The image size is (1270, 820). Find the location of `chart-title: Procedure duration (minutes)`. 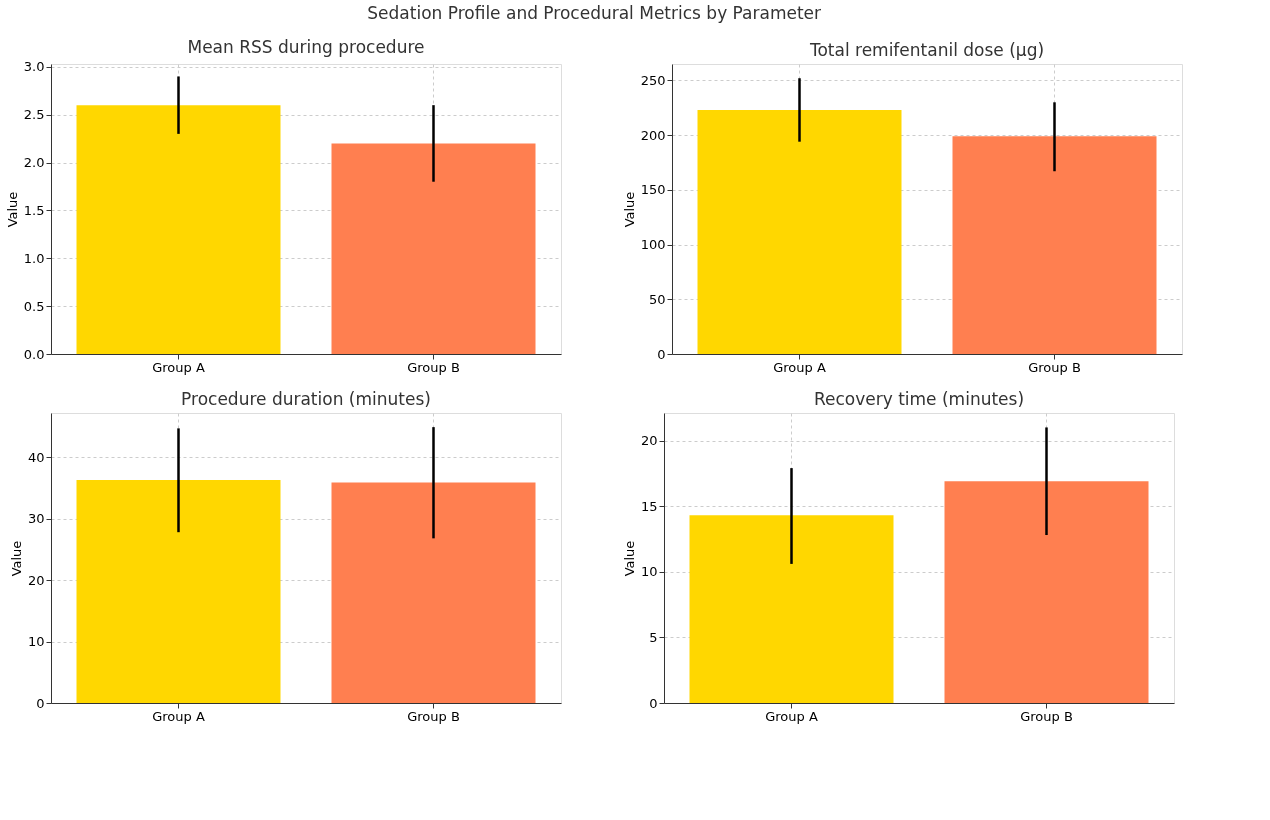

chart-title: Procedure duration (minutes) is located at coordinates (306, 399).